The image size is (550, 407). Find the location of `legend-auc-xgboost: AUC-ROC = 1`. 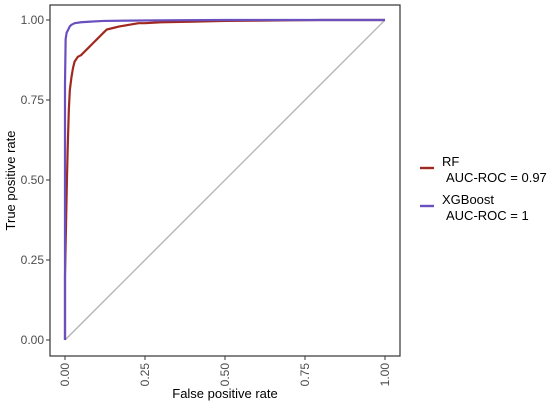

legend-auc-xgboost: AUC-ROC = 1 is located at coordinates (487, 215).